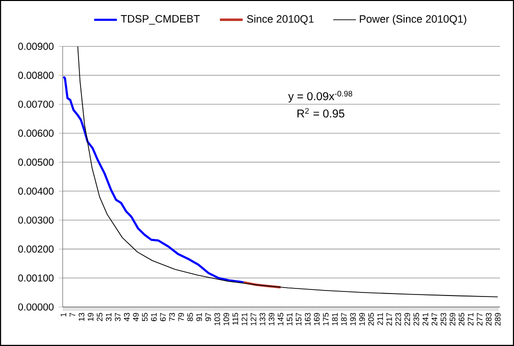 The image size is (514, 346). Describe the element at coordinates (289, 319) in the screenshot. I see `x-tick-label: 151` at that location.